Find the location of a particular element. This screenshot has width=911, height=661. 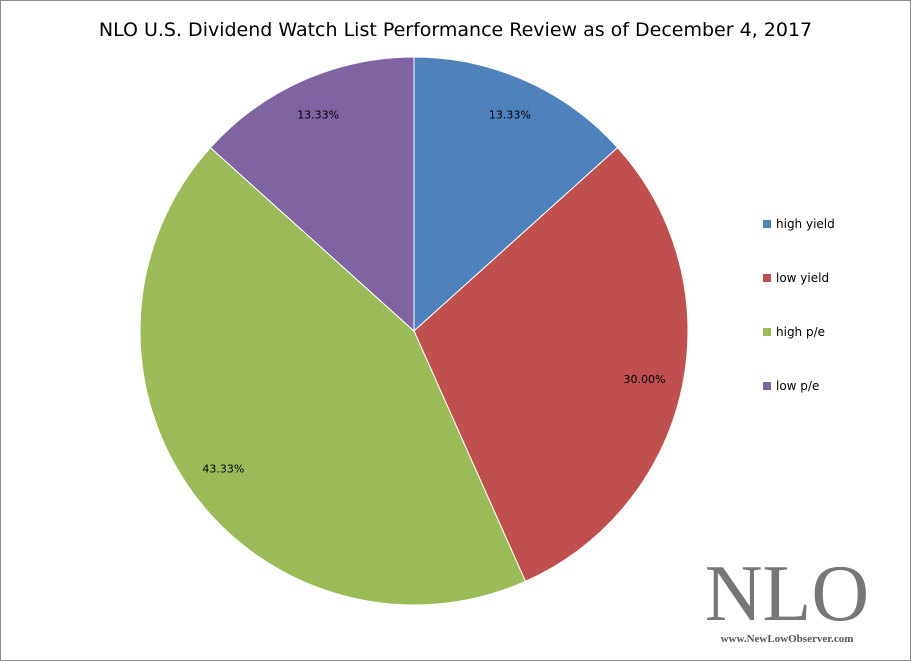

legend-item-low-yield: low yield is located at coordinates (799, 278).